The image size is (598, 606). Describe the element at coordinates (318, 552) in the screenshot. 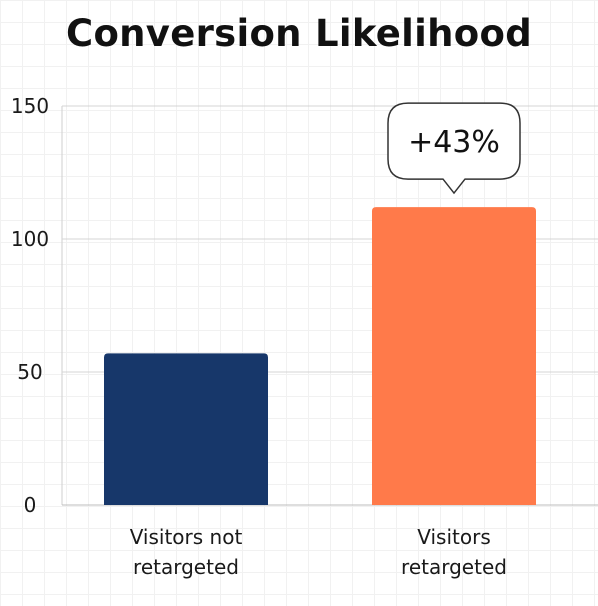

I see `x-axis-labels: Visitors not retargeted Visitors retargeted` at that location.